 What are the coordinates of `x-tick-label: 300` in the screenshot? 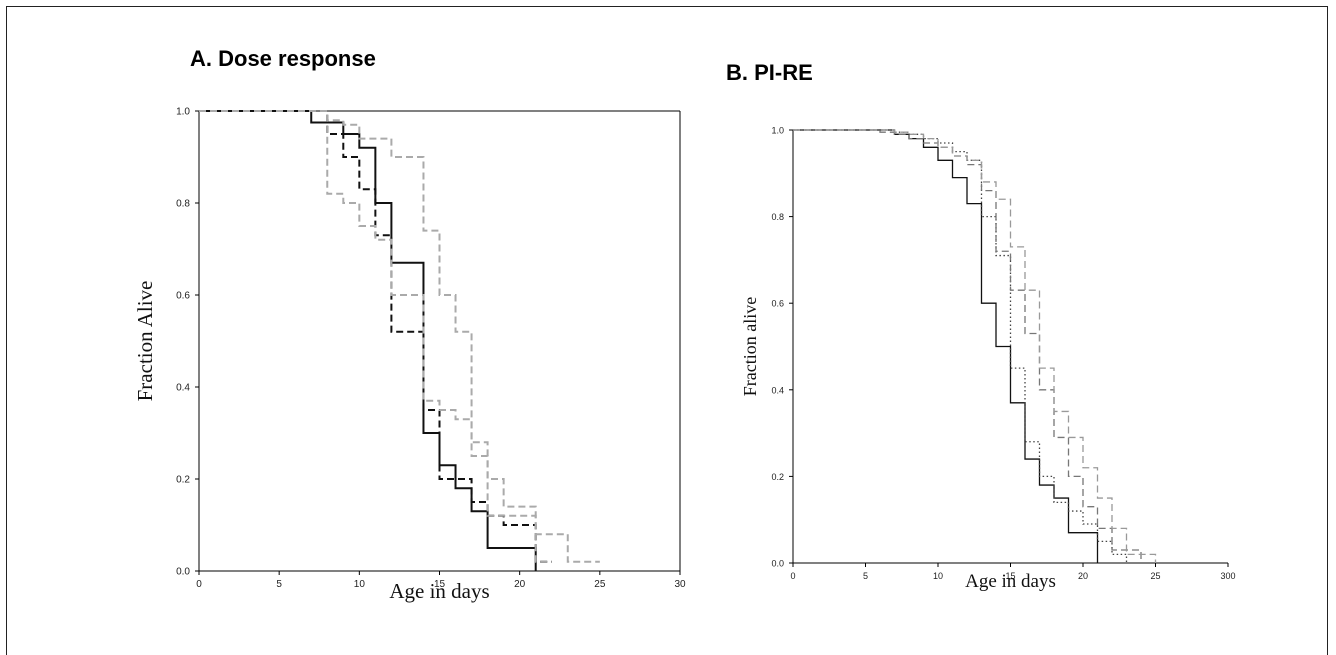 It's located at (1227, 576).